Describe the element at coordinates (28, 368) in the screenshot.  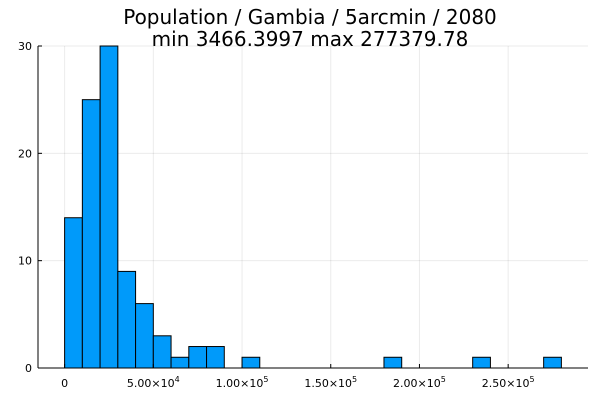
I see `y-tick-label-0: 0` at that location.